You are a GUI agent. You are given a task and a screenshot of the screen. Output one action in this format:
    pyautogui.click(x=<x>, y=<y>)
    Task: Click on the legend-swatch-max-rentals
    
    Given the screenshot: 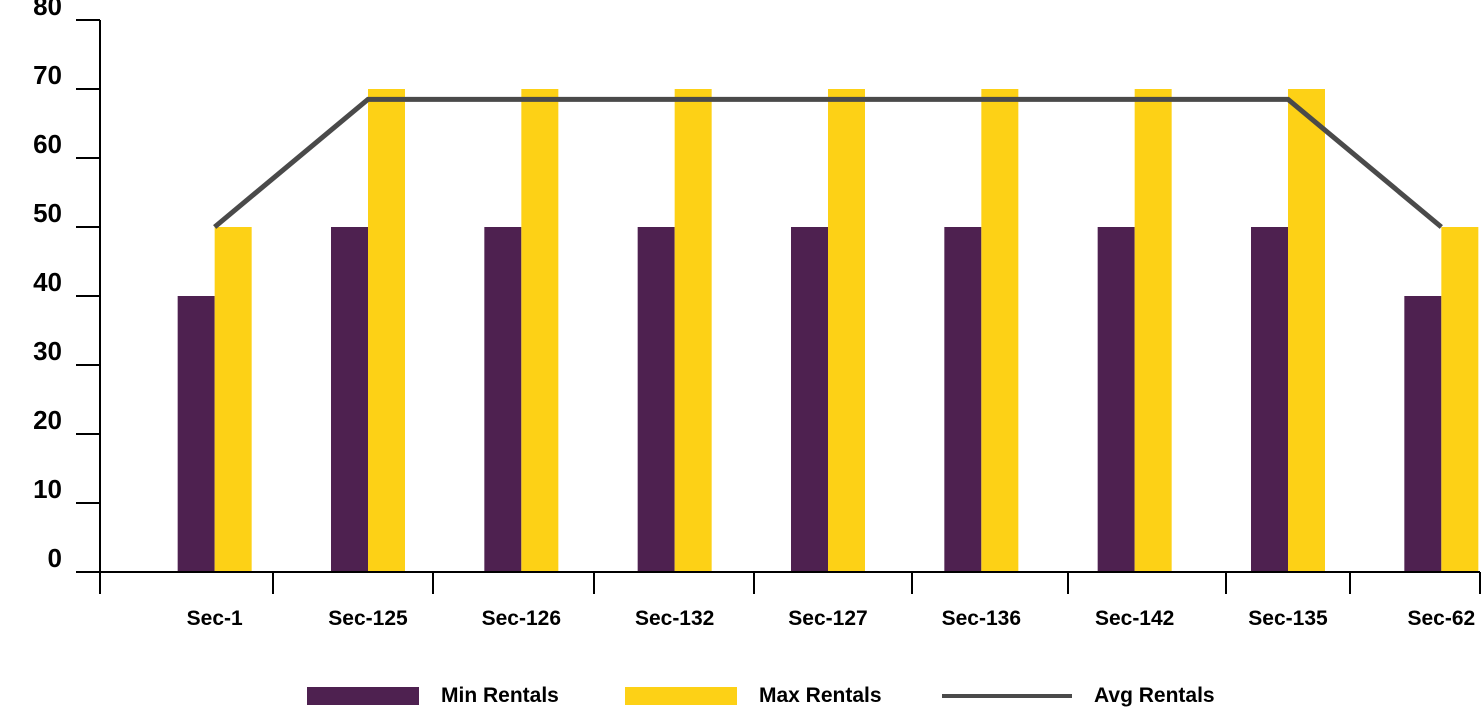 What is the action you would take?
    pyautogui.click(x=681, y=696)
    